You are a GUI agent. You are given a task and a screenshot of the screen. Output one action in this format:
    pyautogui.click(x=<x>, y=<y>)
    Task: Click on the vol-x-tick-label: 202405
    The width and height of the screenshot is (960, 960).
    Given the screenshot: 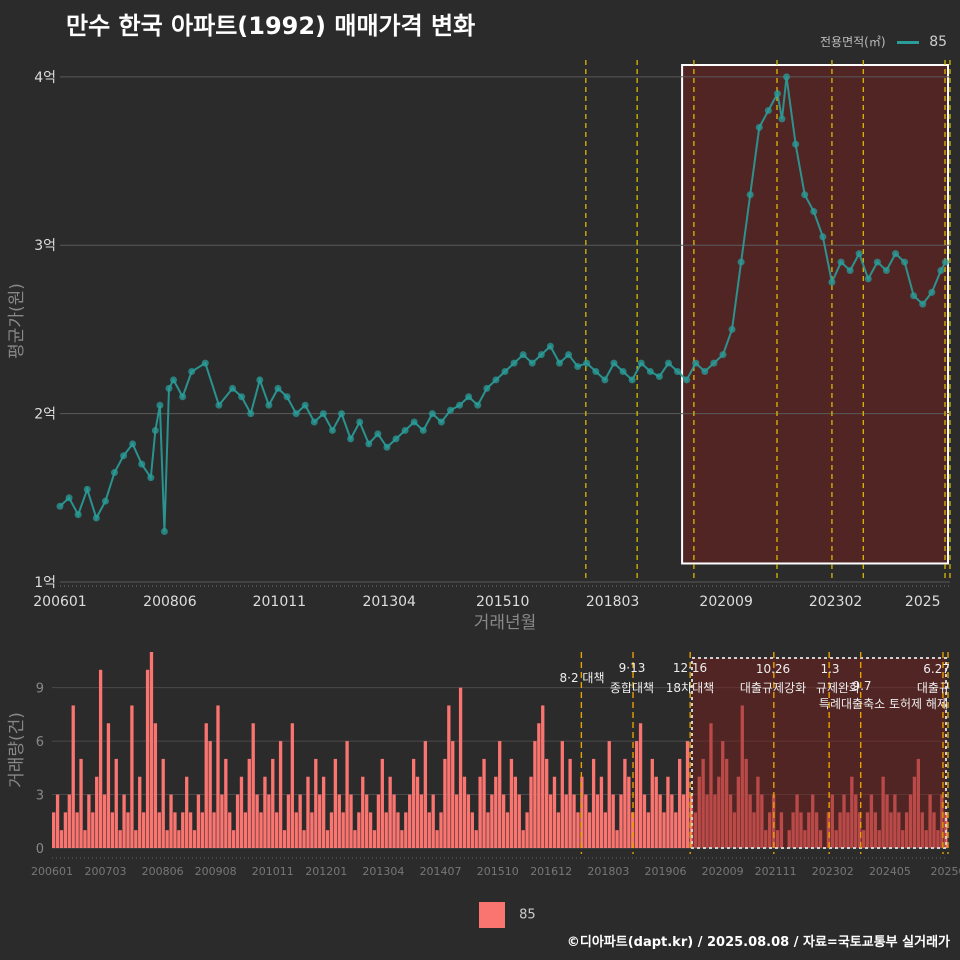 What is the action you would take?
    pyautogui.click(x=890, y=871)
    